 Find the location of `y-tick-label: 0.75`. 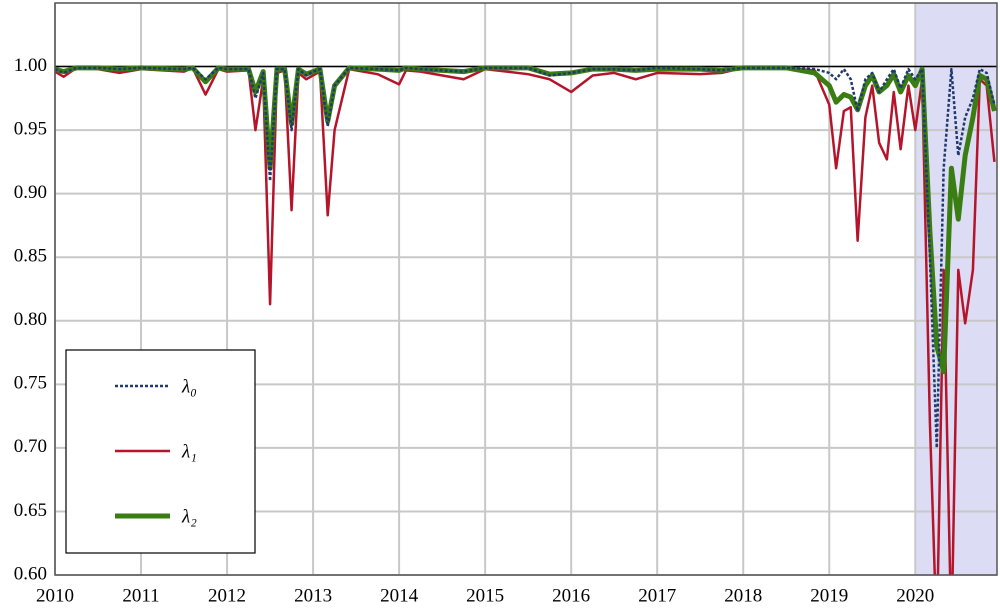

y-tick-label: 0.75 is located at coordinates (30, 383).